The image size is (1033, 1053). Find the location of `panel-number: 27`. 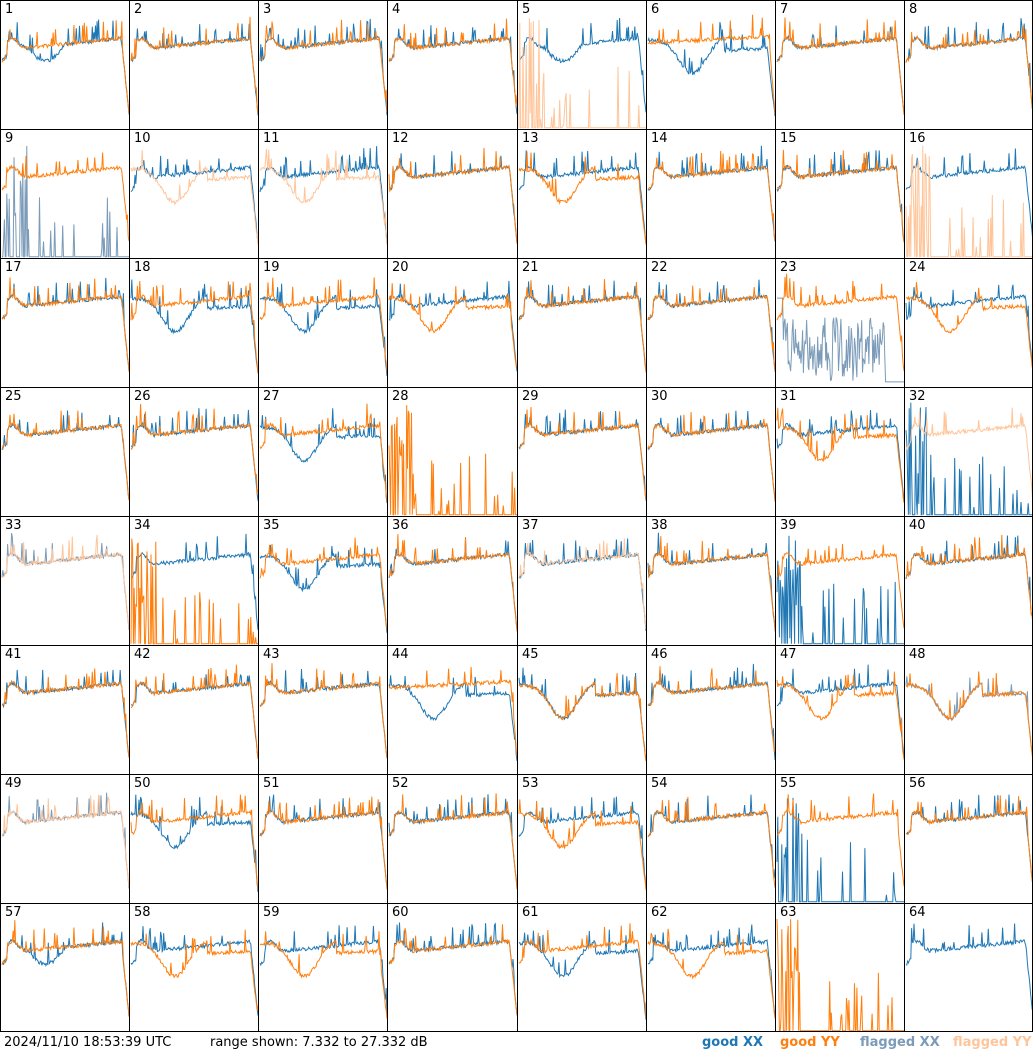

panel-number: 27 is located at coordinates (271, 396).